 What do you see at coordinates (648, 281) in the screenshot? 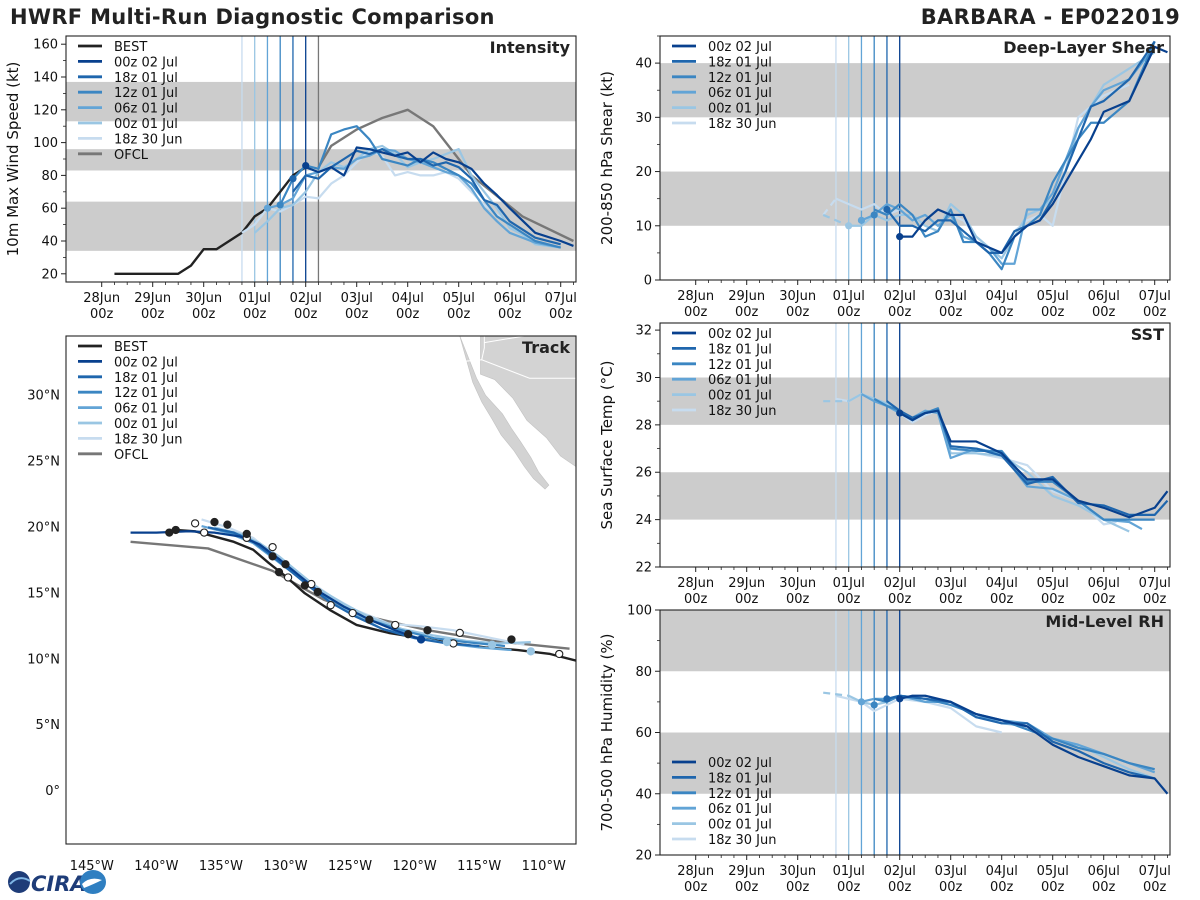
I see `y-tick-label: 0` at bounding box center [648, 281].